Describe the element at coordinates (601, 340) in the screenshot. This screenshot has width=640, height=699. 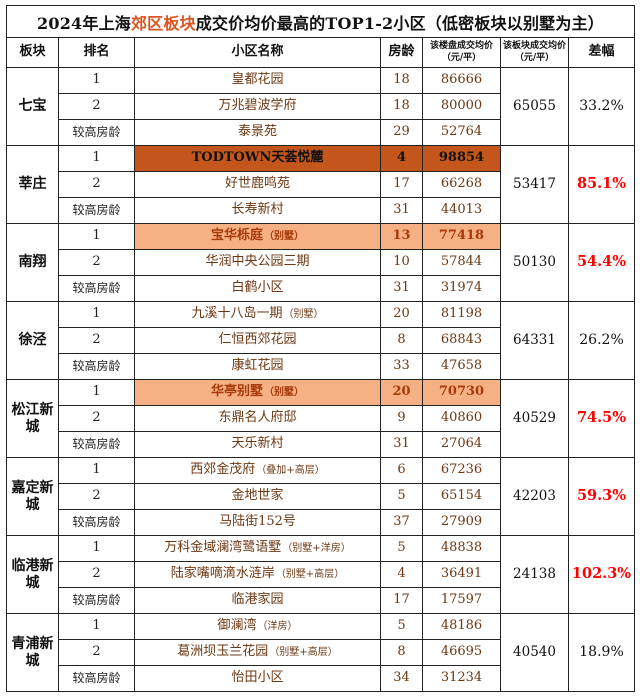
I see `diff-cell: 26.2%` at that location.